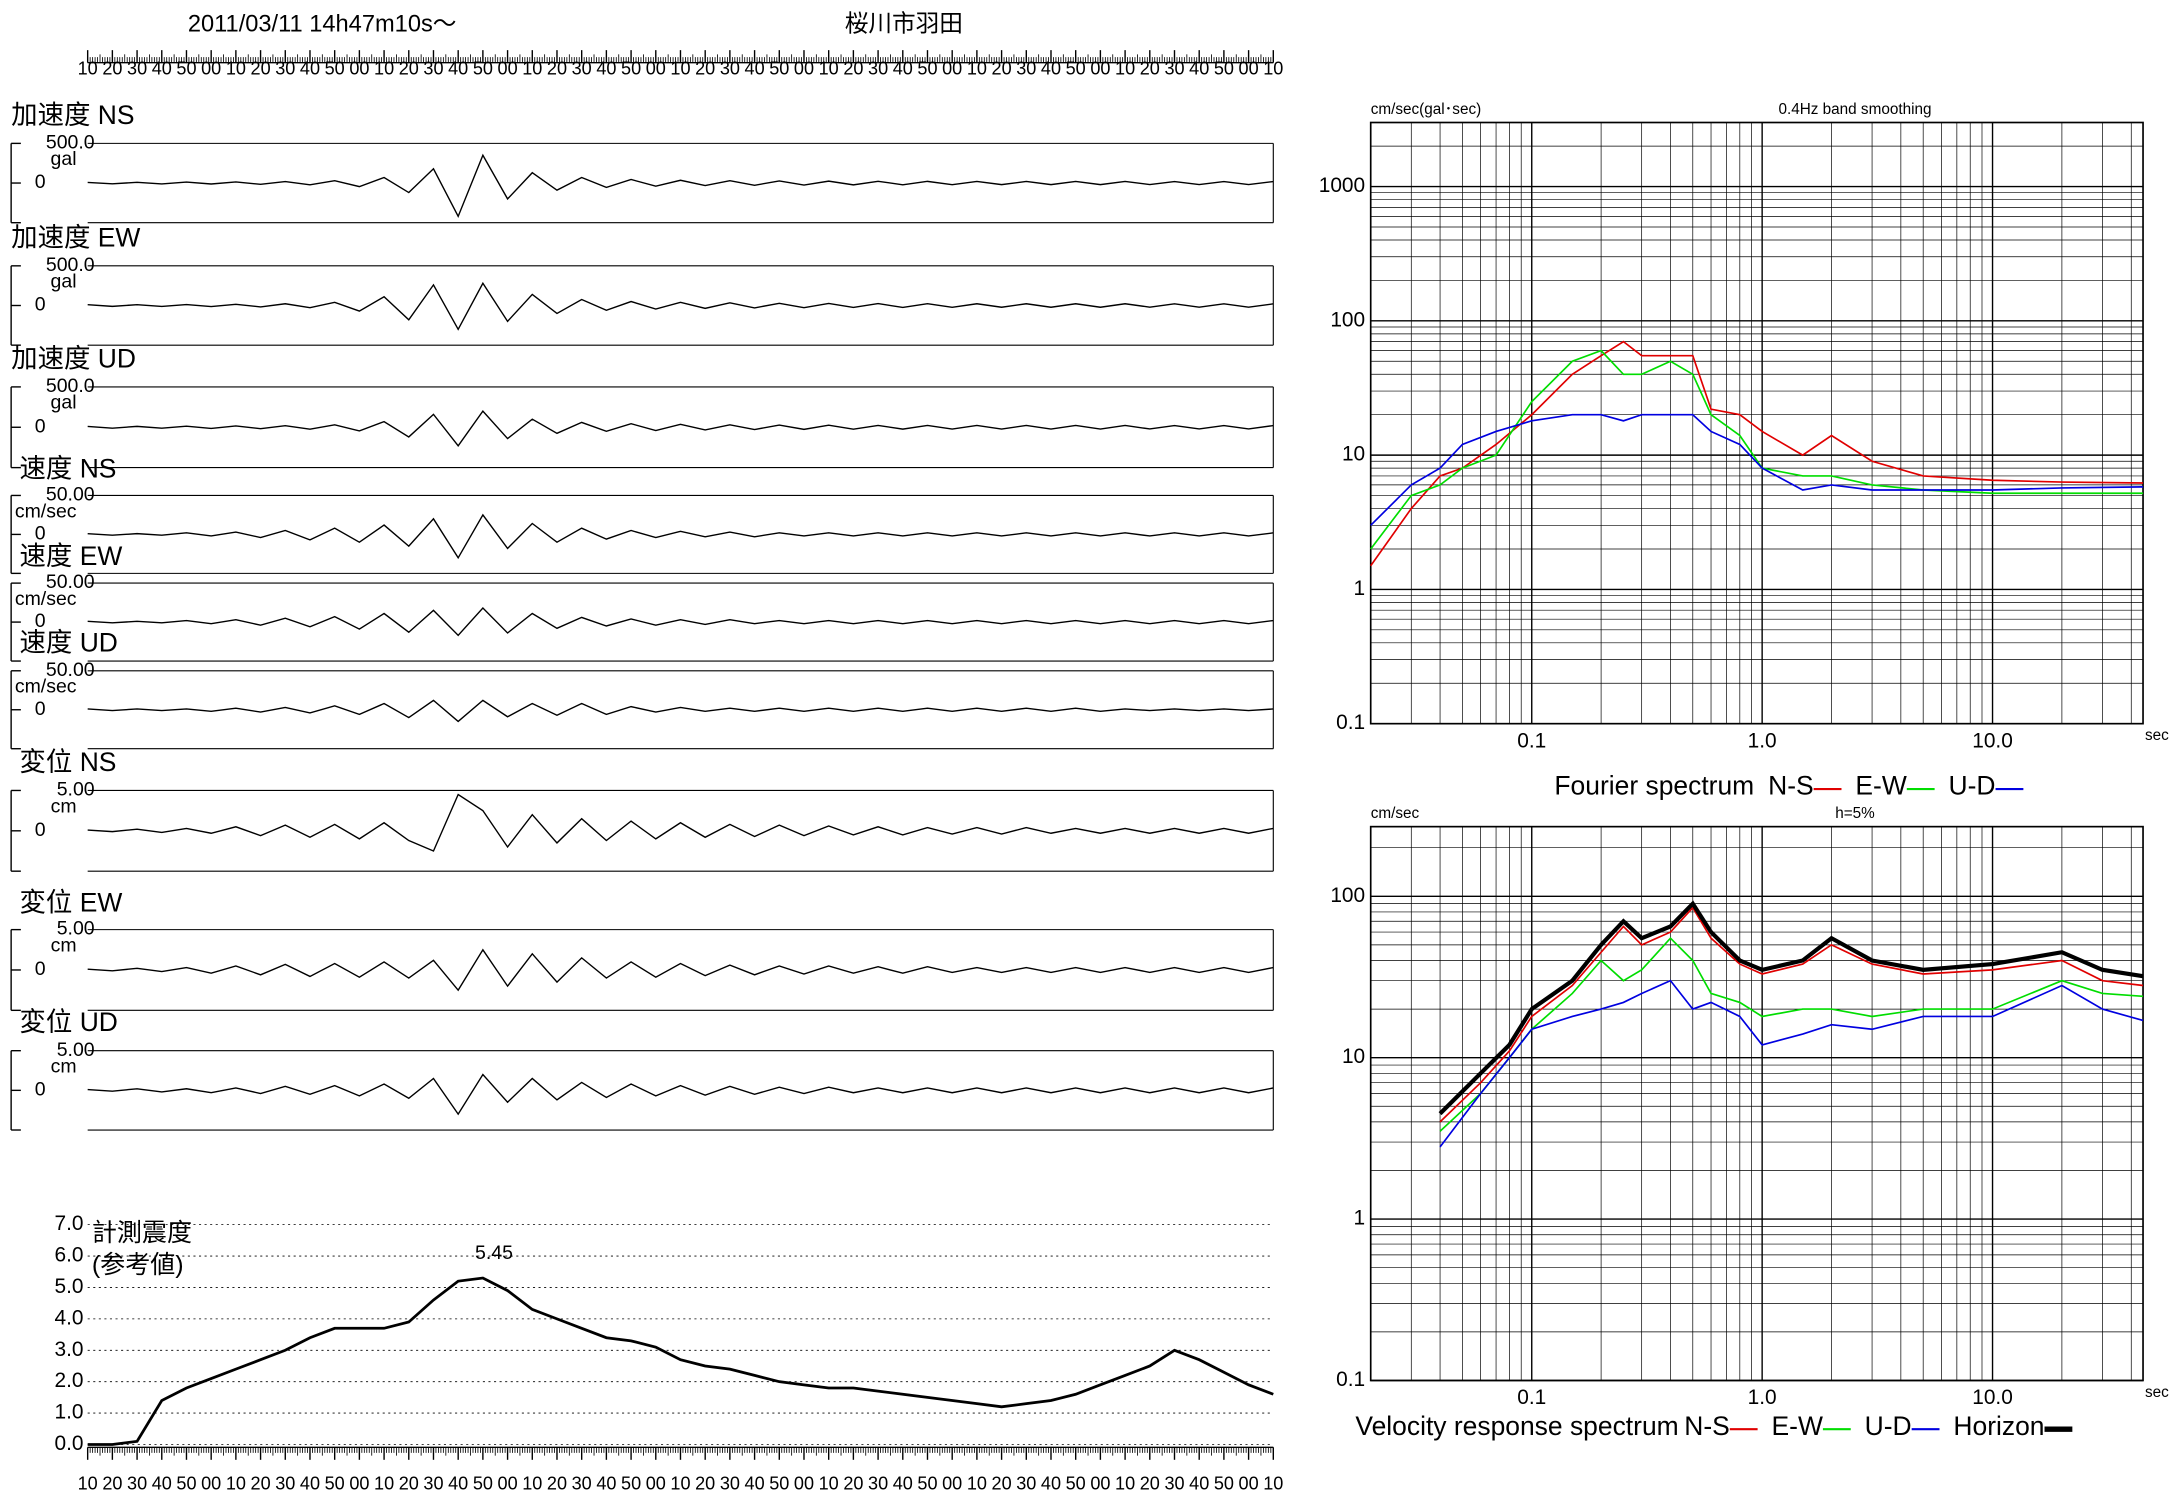  I want to click on y-tick-label: 1.0, so click(68, 1412).